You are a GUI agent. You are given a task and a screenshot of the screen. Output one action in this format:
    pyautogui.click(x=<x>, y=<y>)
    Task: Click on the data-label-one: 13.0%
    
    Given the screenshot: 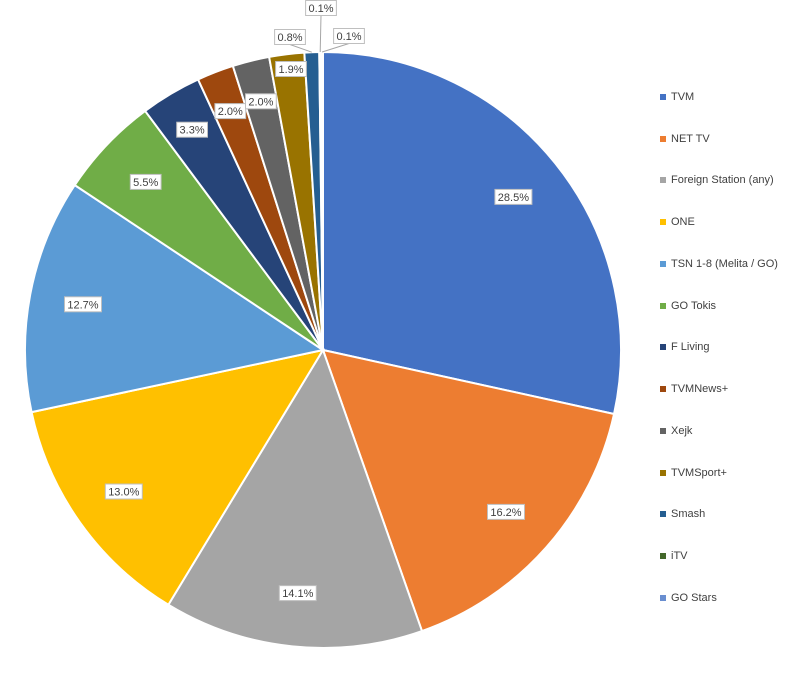 What is the action you would take?
    pyautogui.click(x=123, y=491)
    